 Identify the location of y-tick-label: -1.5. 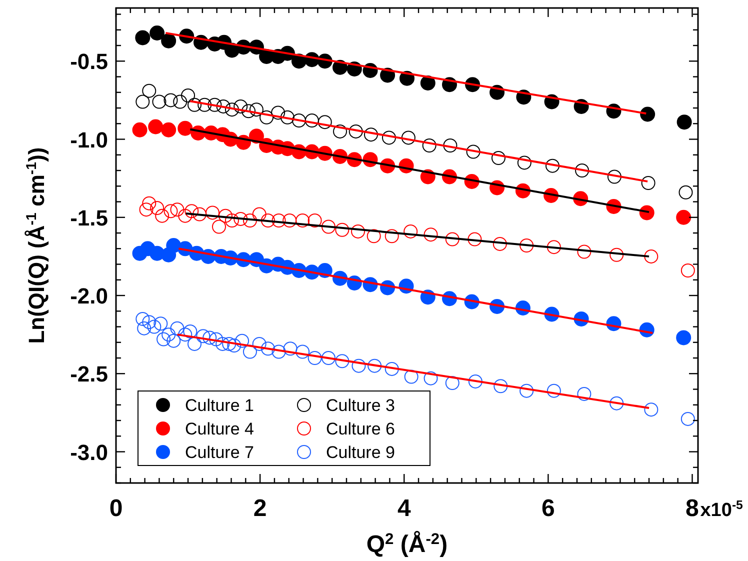
(89, 217).